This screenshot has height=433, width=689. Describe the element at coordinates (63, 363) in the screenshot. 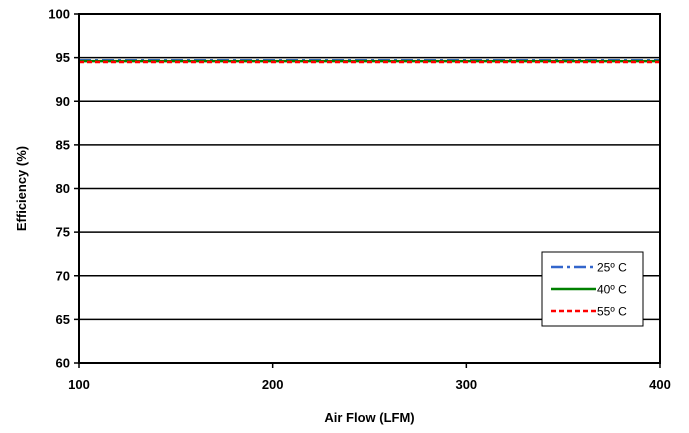

I see `y-tick-label: 60` at that location.